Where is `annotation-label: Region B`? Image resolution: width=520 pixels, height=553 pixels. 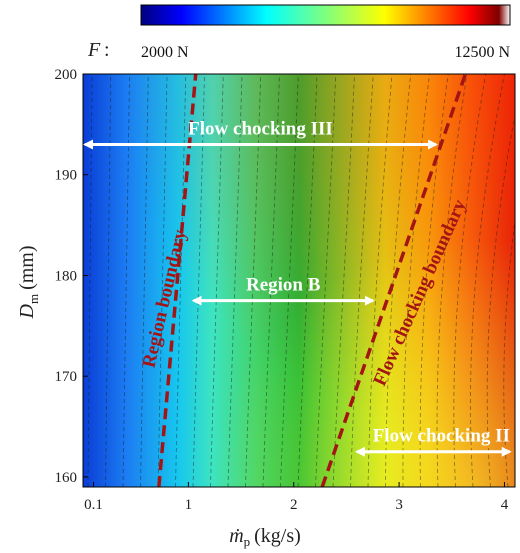
annotation-label: Region B is located at coordinates (283, 285).